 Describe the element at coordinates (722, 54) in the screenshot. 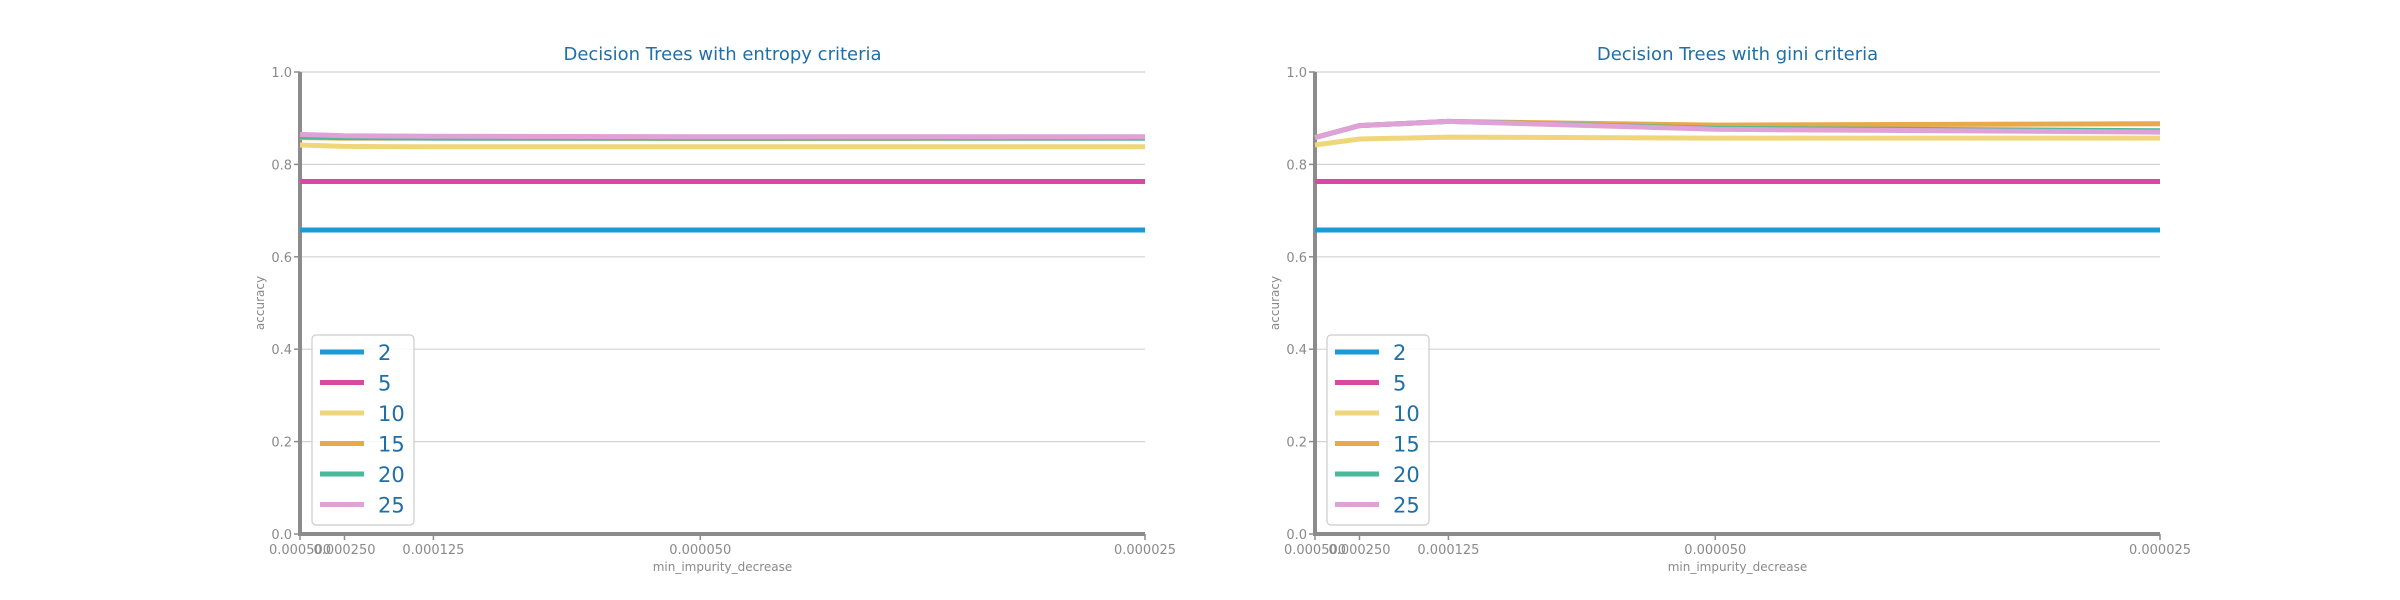

I see `chart-title: Decision Trees with entropy criteria` at that location.